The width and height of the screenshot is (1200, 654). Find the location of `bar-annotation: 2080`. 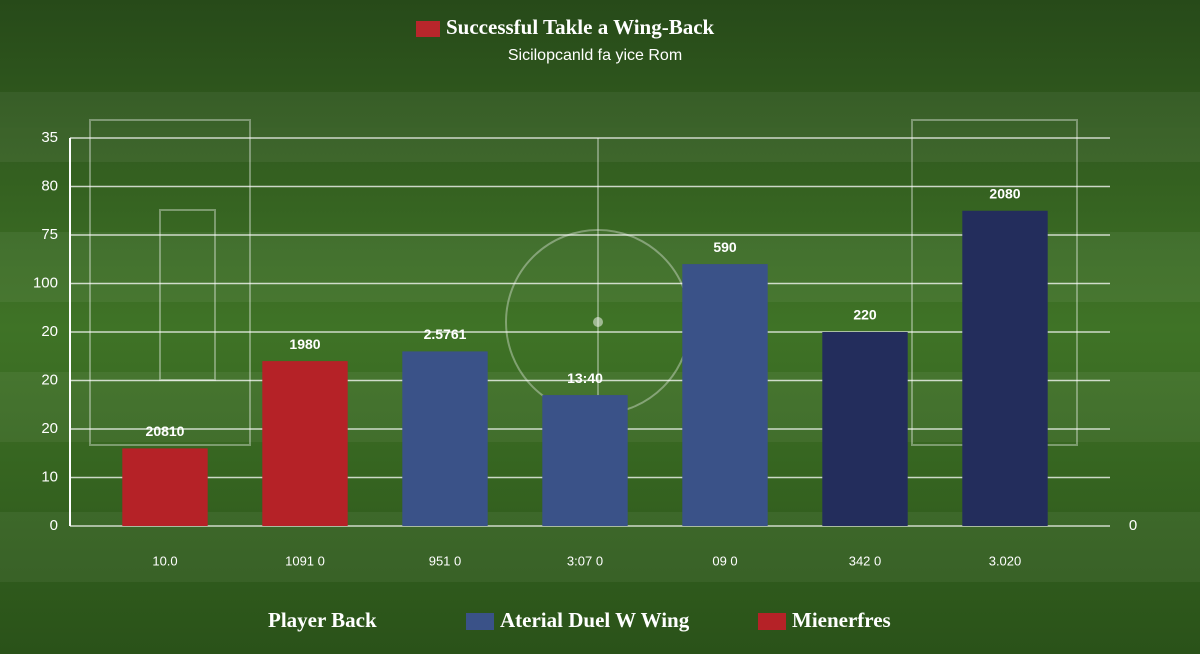

bar-annotation: 2080 is located at coordinates (1004, 193).